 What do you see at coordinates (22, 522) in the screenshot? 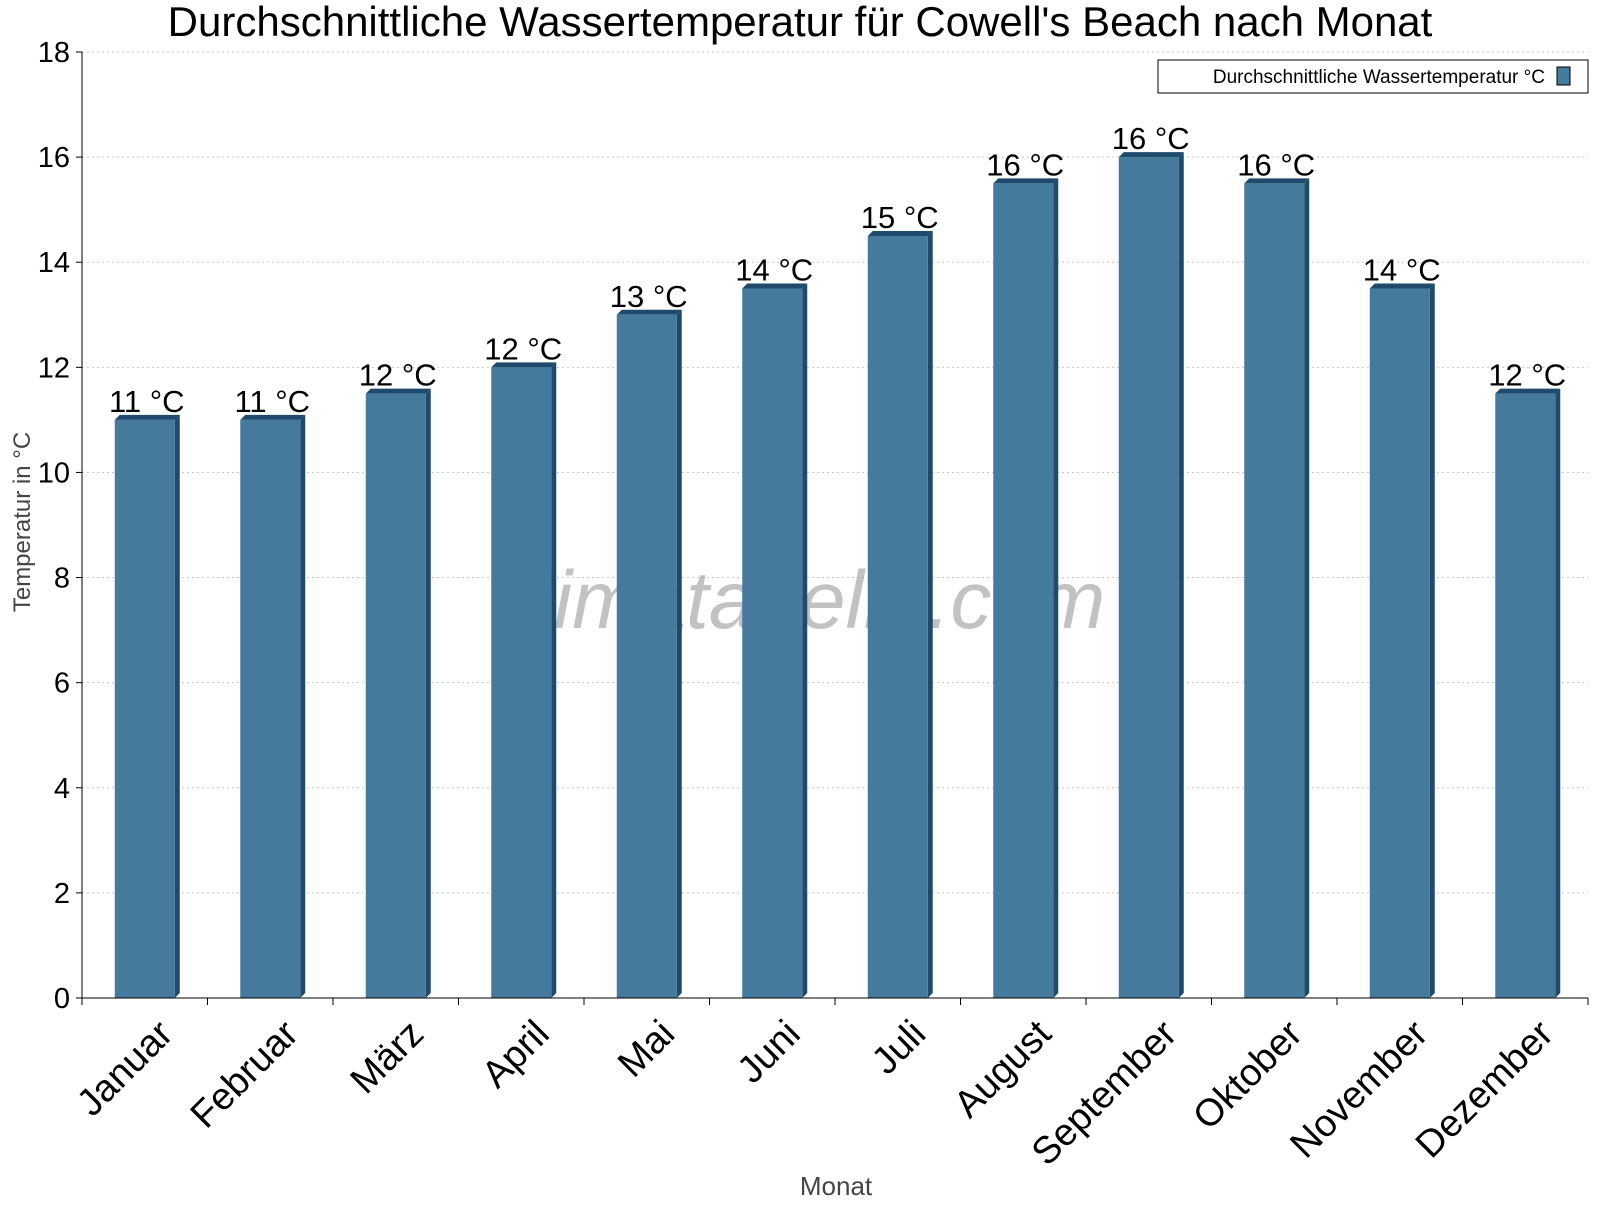
I see `y-axis-title: Temperatur in °C` at bounding box center [22, 522].